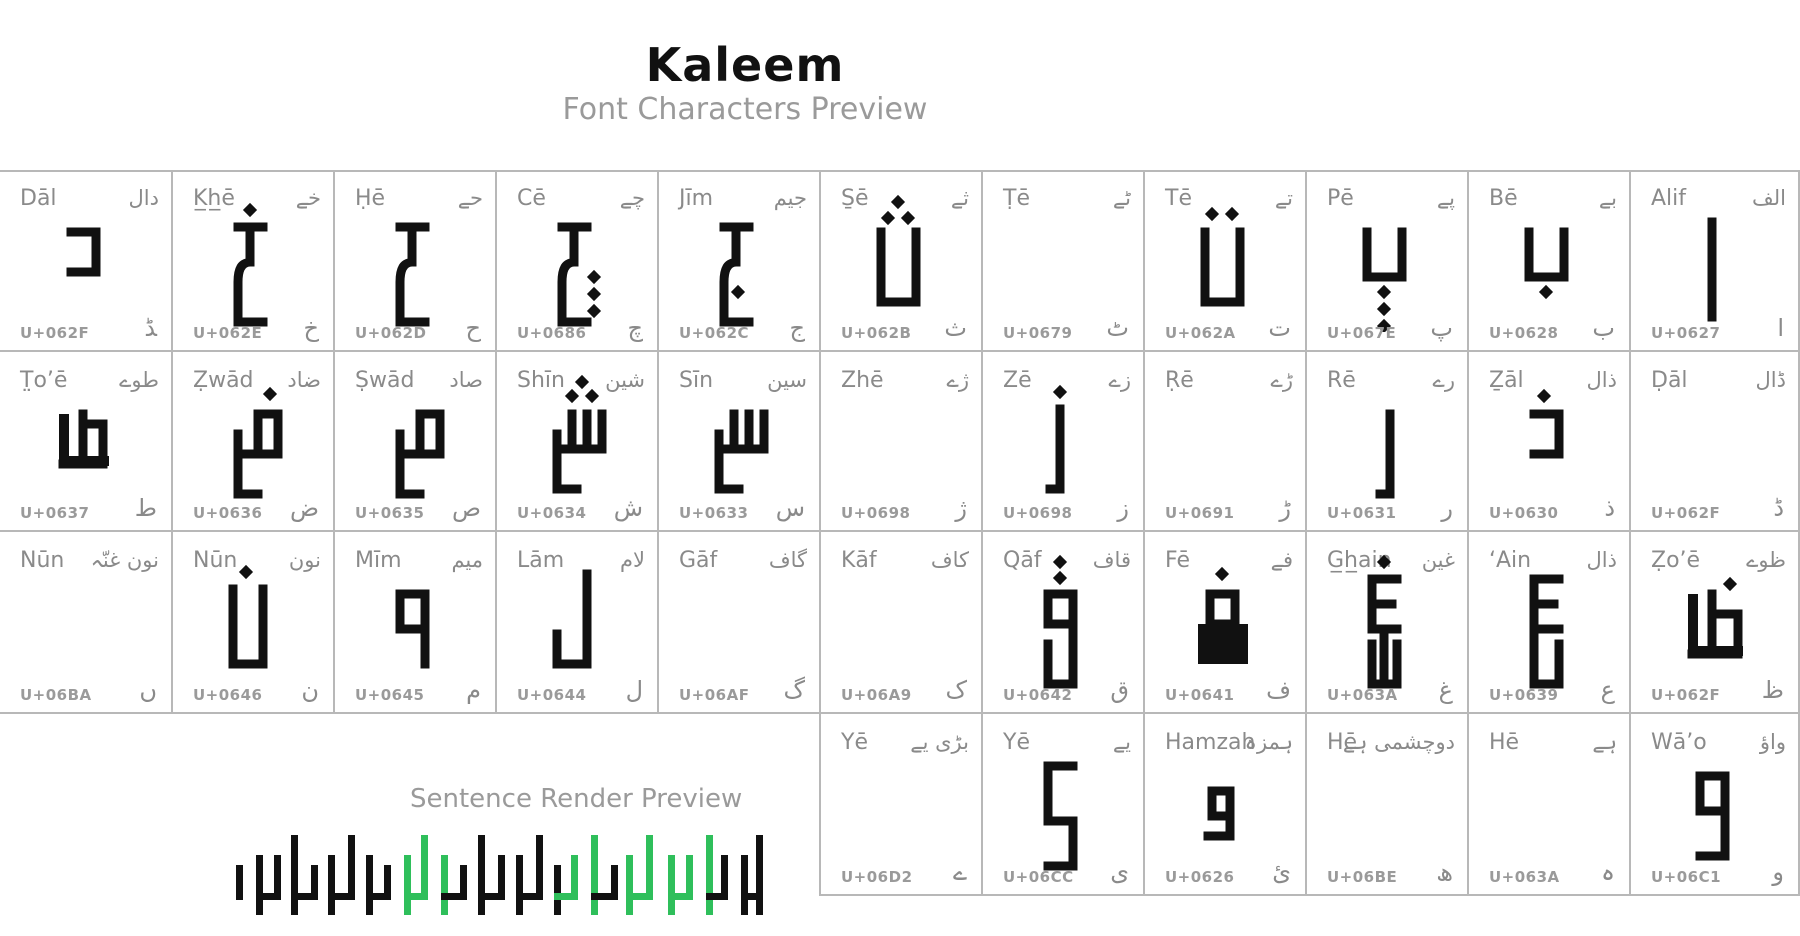 The width and height of the screenshot is (1800, 936). I want to click on character-urdu-name: صاد, so click(466, 380).